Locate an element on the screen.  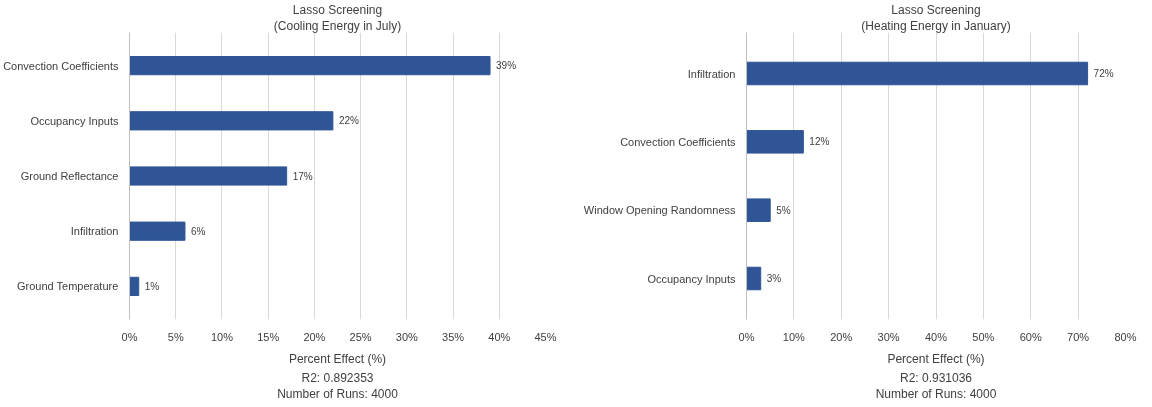
x-tick-label: 60% is located at coordinates (1030, 336).